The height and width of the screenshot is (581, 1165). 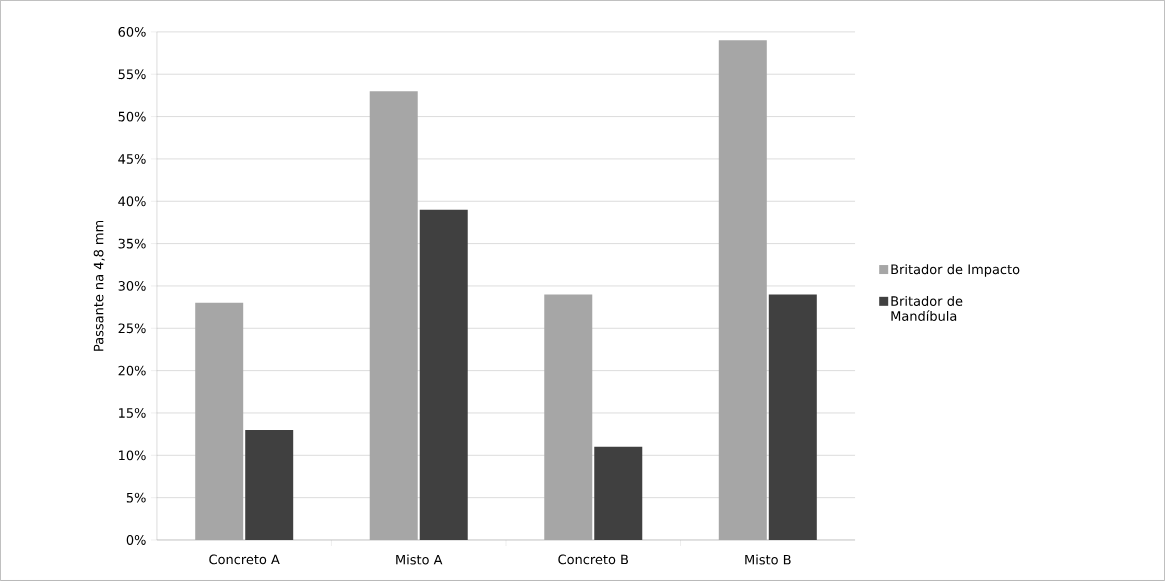 I want to click on y-tick-label: 15%, so click(x=132, y=413).